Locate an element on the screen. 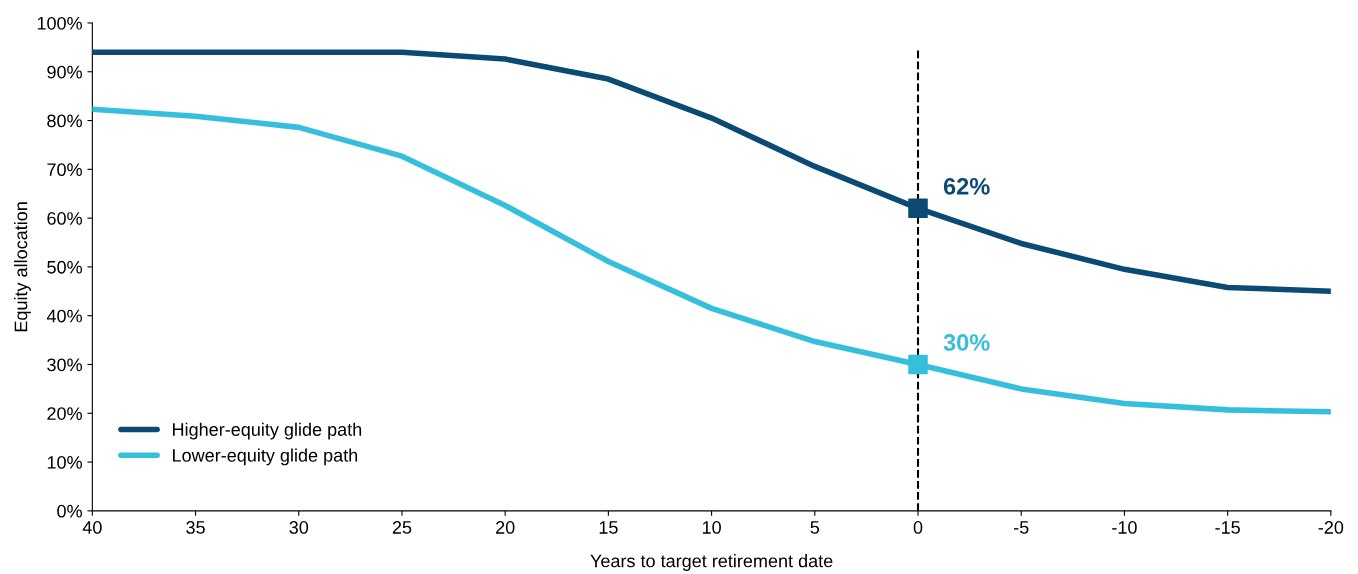 This screenshot has width=1358, height=574. x-axis-title: Years to target retirement date is located at coordinates (711, 562).